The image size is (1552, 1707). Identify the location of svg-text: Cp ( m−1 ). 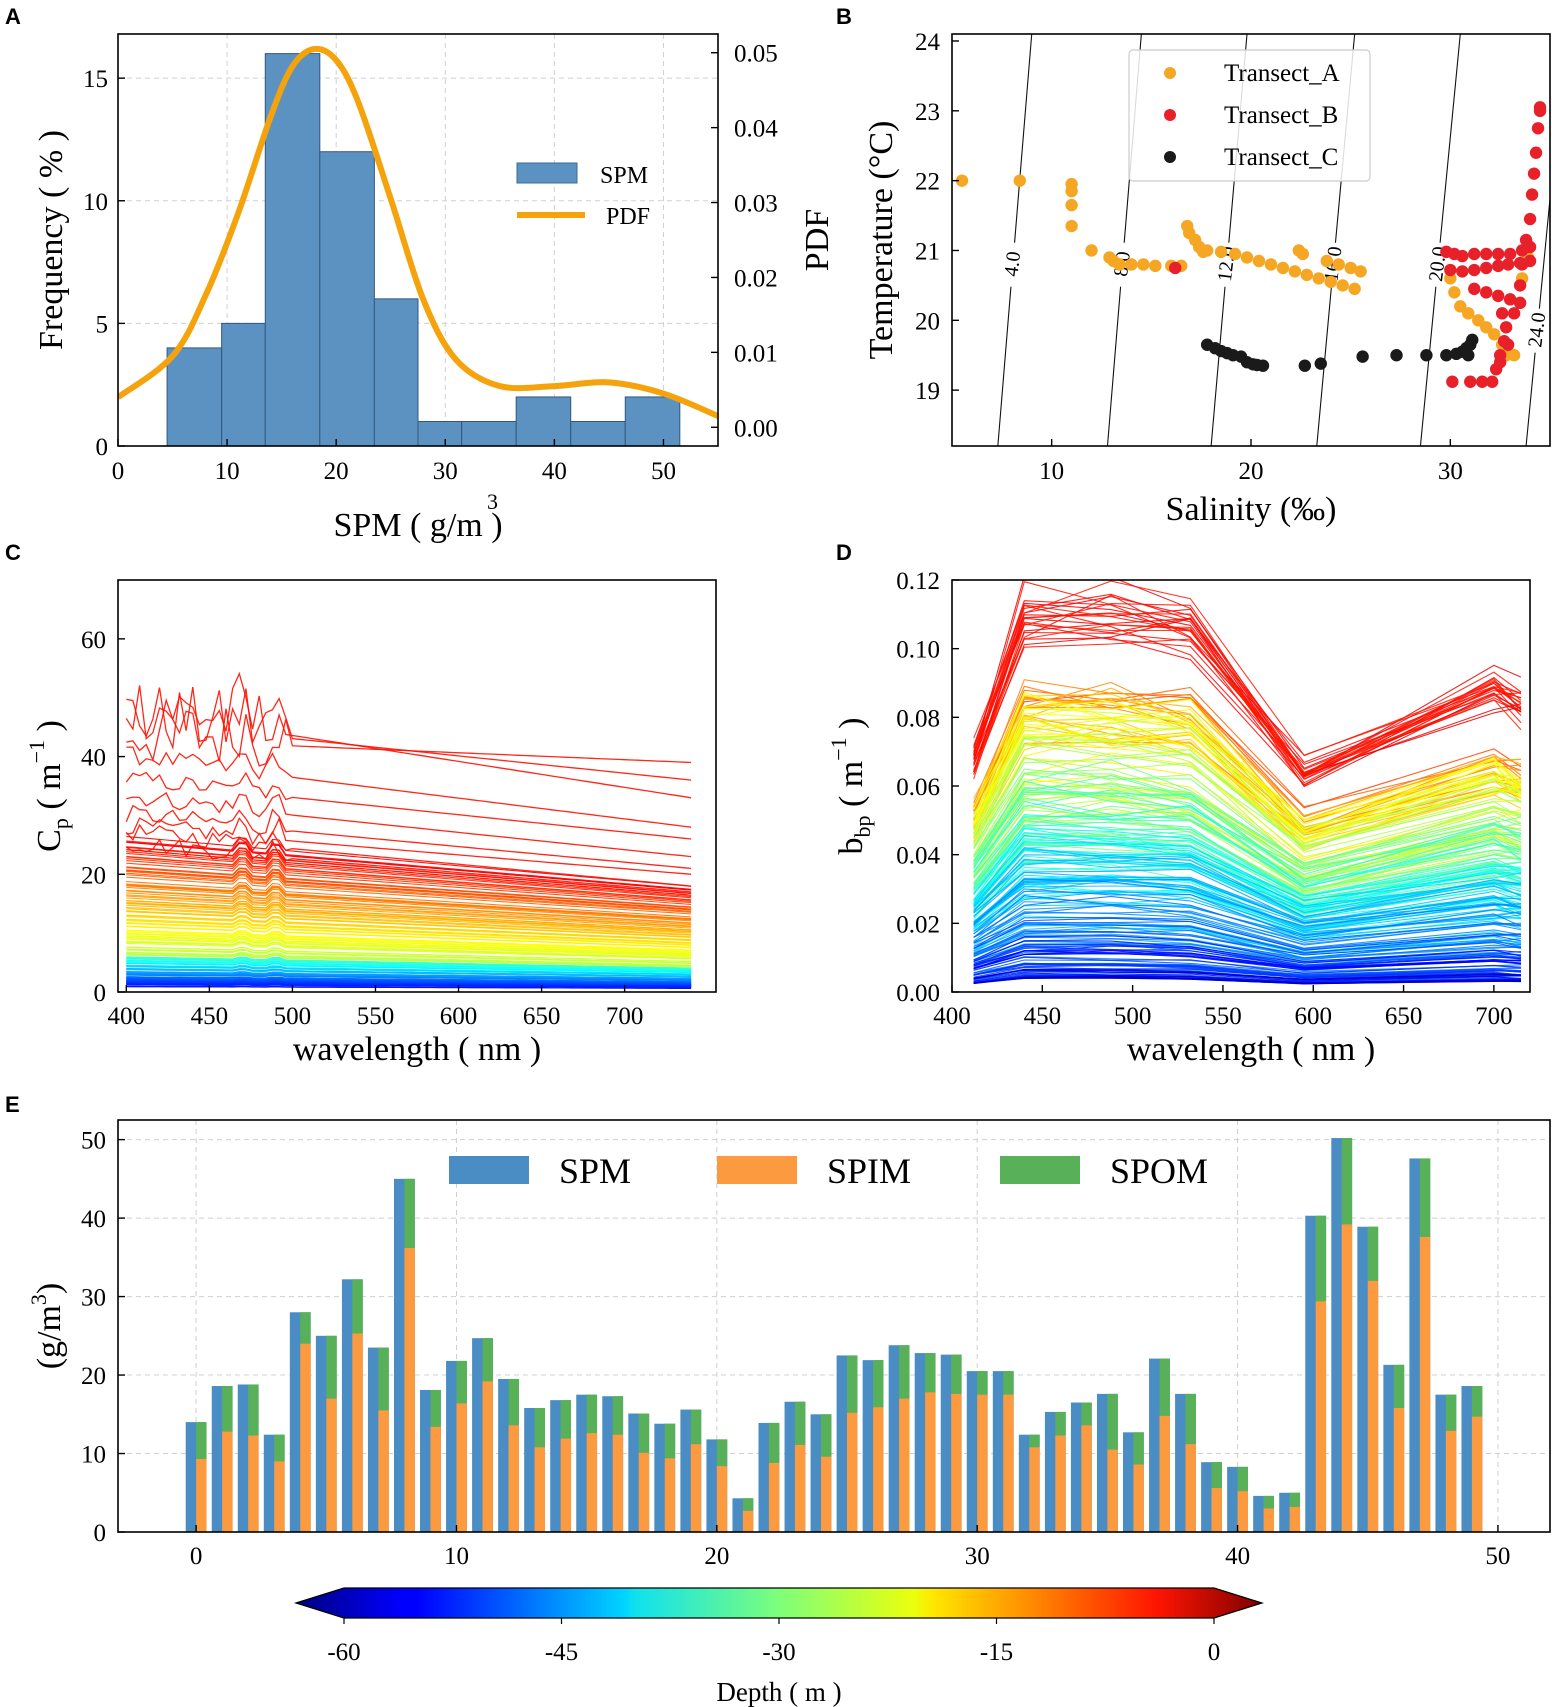
(48, 786).